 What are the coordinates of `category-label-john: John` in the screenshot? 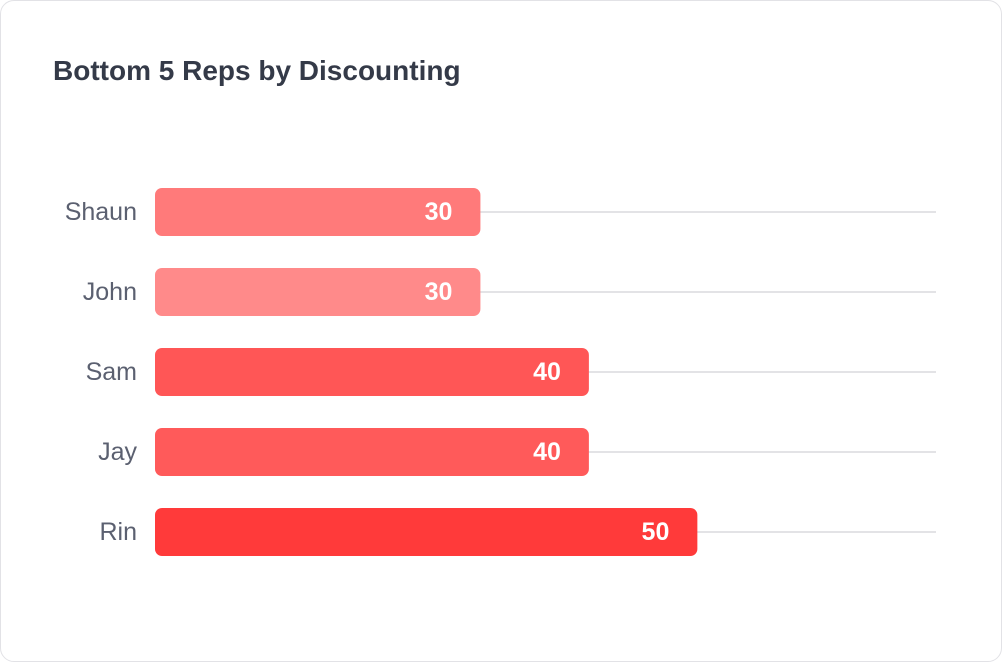 It's located at (110, 292).